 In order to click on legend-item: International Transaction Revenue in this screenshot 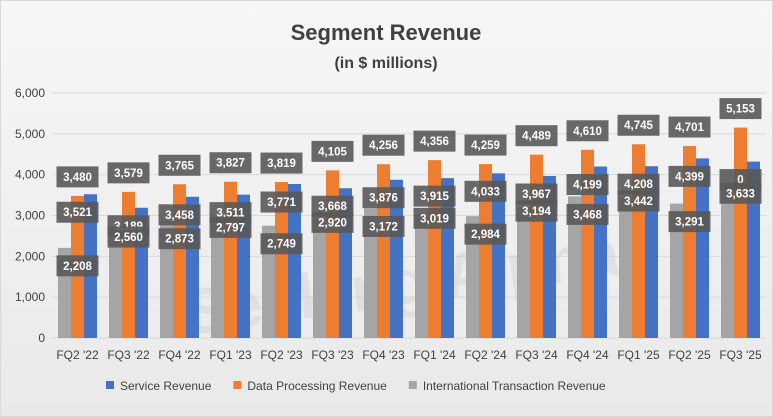, I will do `click(507, 386)`.